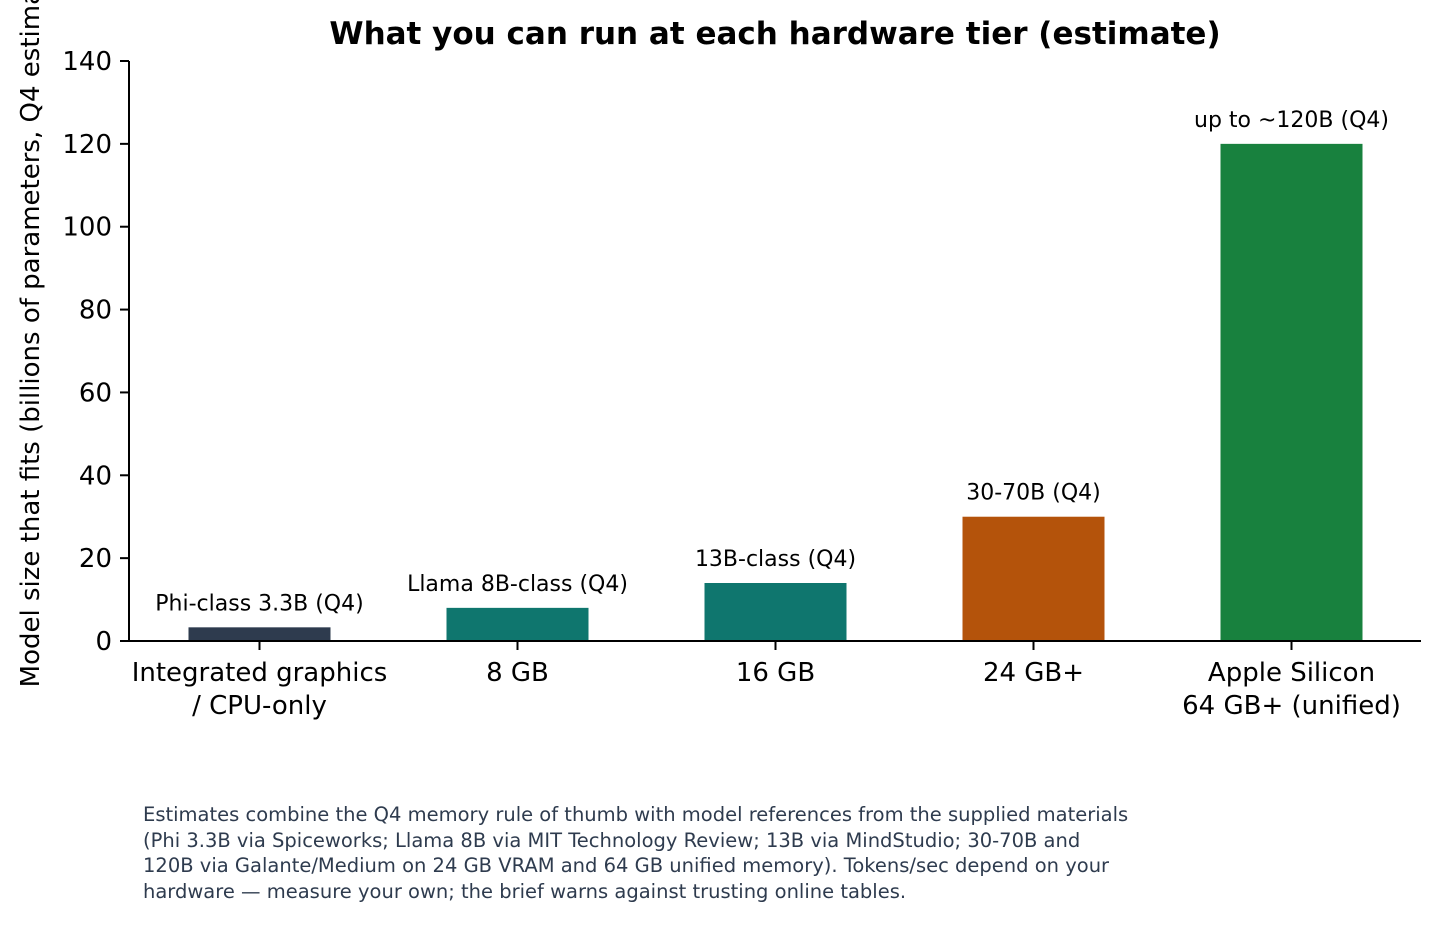 The height and width of the screenshot is (925, 1440). What do you see at coordinates (87, 62) in the screenshot?
I see `y-tick-label: 140` at bounding box center [87, 62].